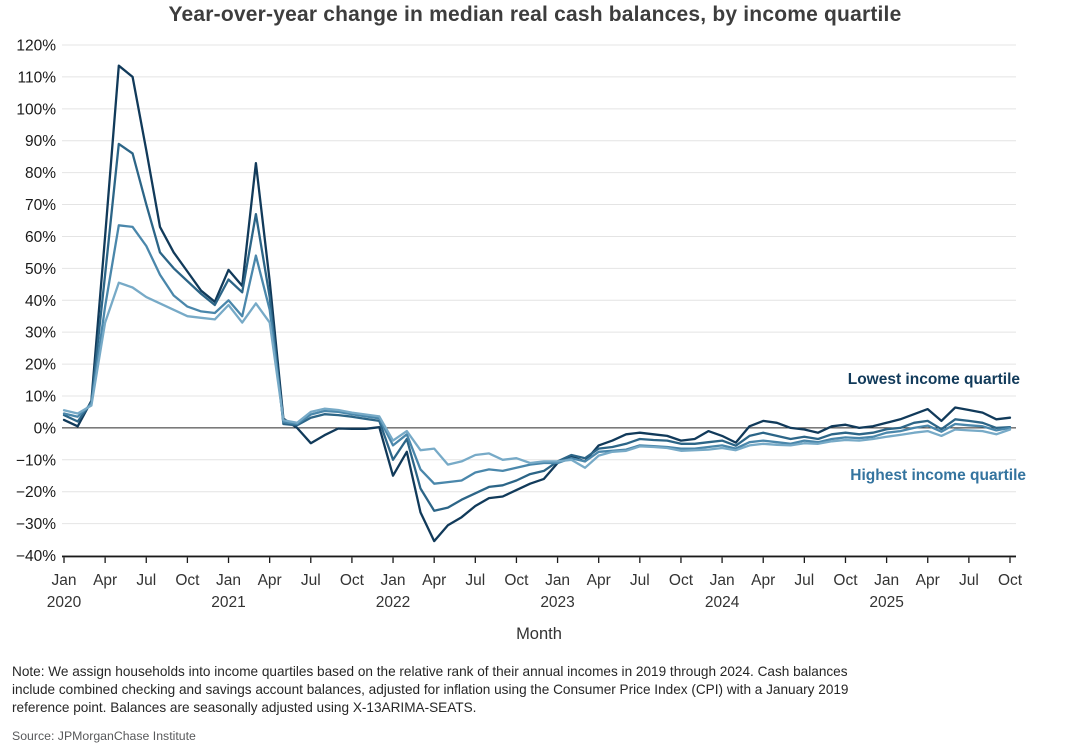 The image size is (1070, 748). I want to click on x-axis-year-label: 2024, so click(722, 602).